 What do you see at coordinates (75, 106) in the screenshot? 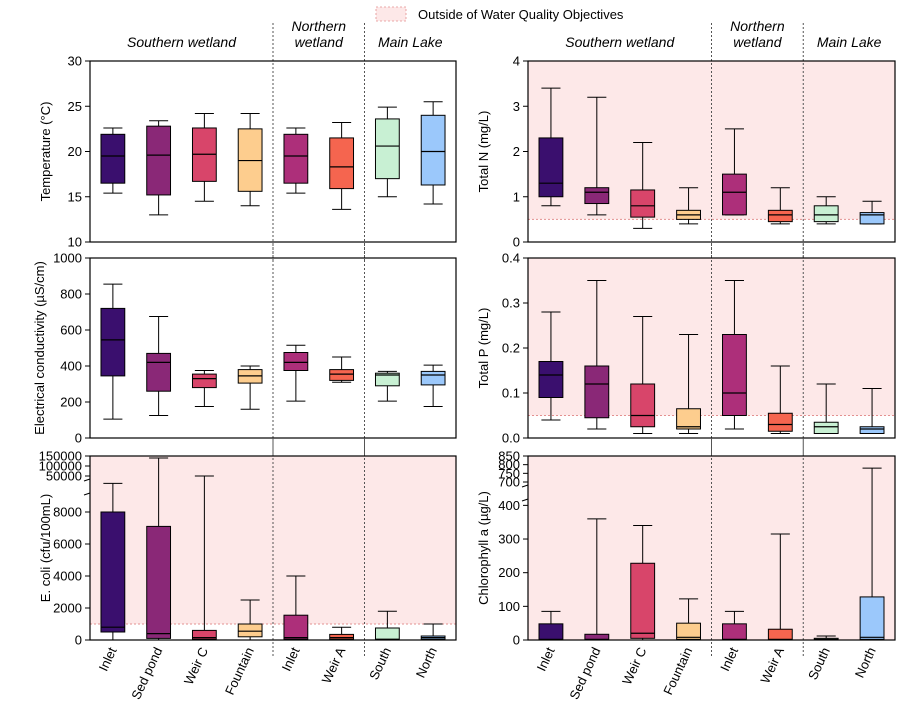
I see `y-tick-label: 25` at bounding box center [75, 106].